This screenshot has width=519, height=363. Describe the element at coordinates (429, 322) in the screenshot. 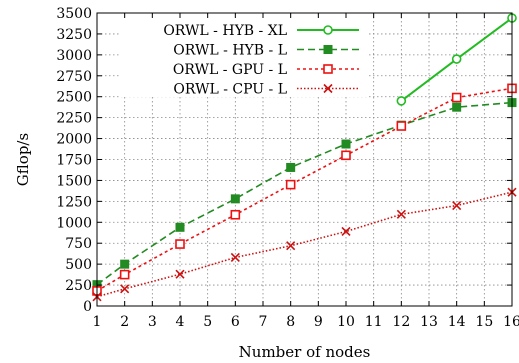

I see `x-tick-label: 13` at that location.